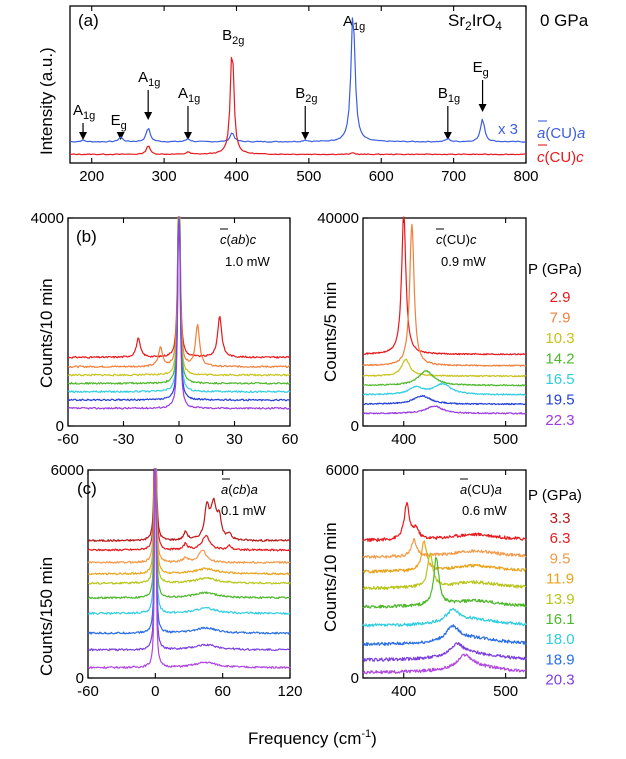 This screenshot has width=626, height=759. I want to click on power-c-right: 0.6 mW, so click(485, 510).